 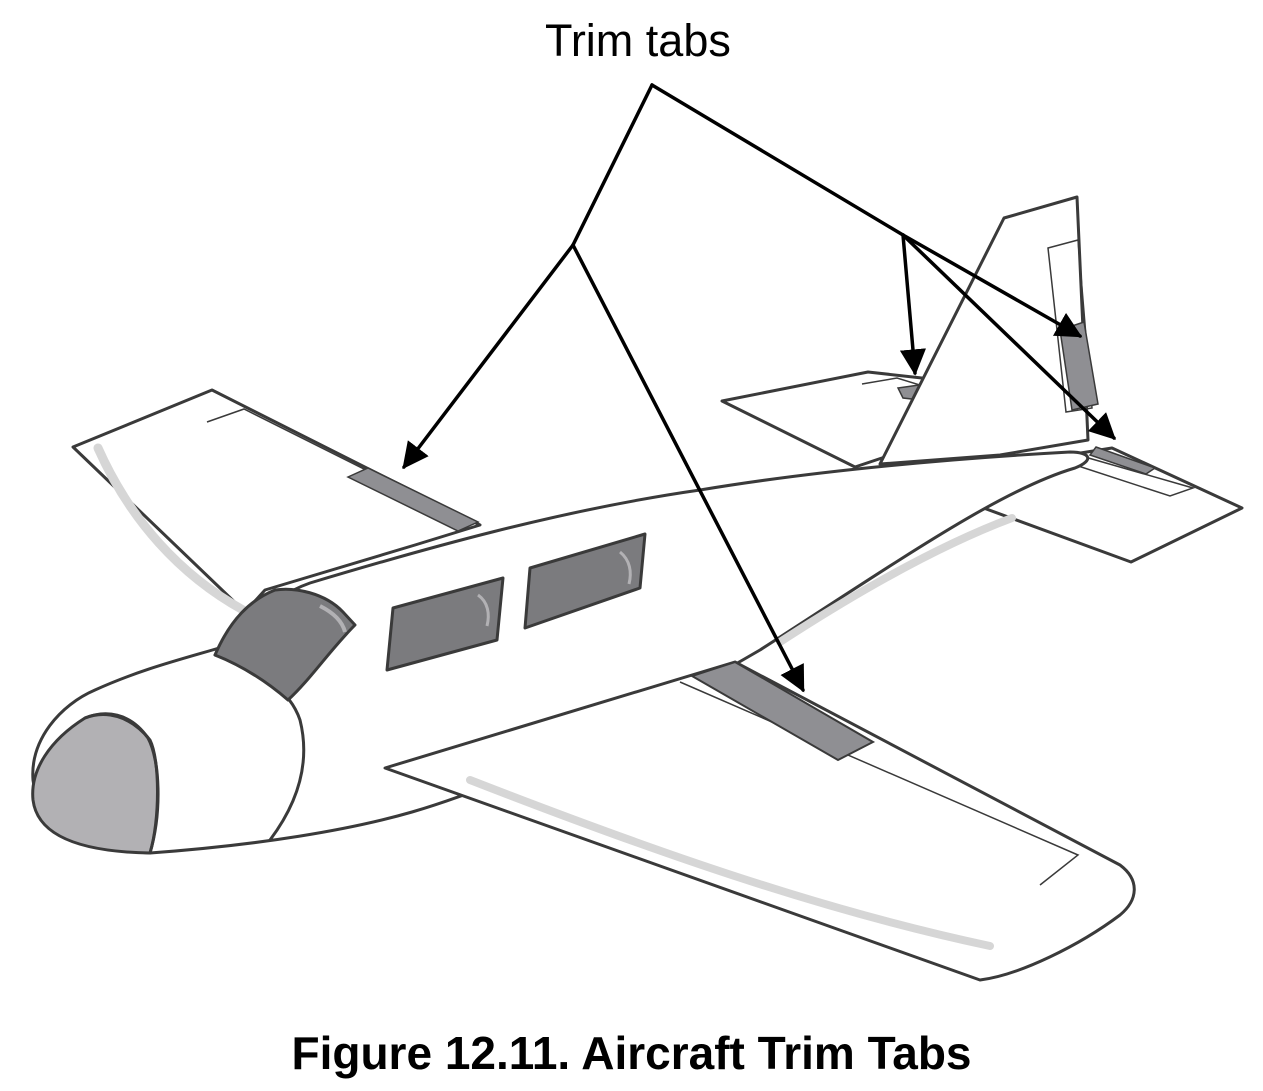 I want to click on arrow-left-aileron-tab, so click(x=488, y=356).